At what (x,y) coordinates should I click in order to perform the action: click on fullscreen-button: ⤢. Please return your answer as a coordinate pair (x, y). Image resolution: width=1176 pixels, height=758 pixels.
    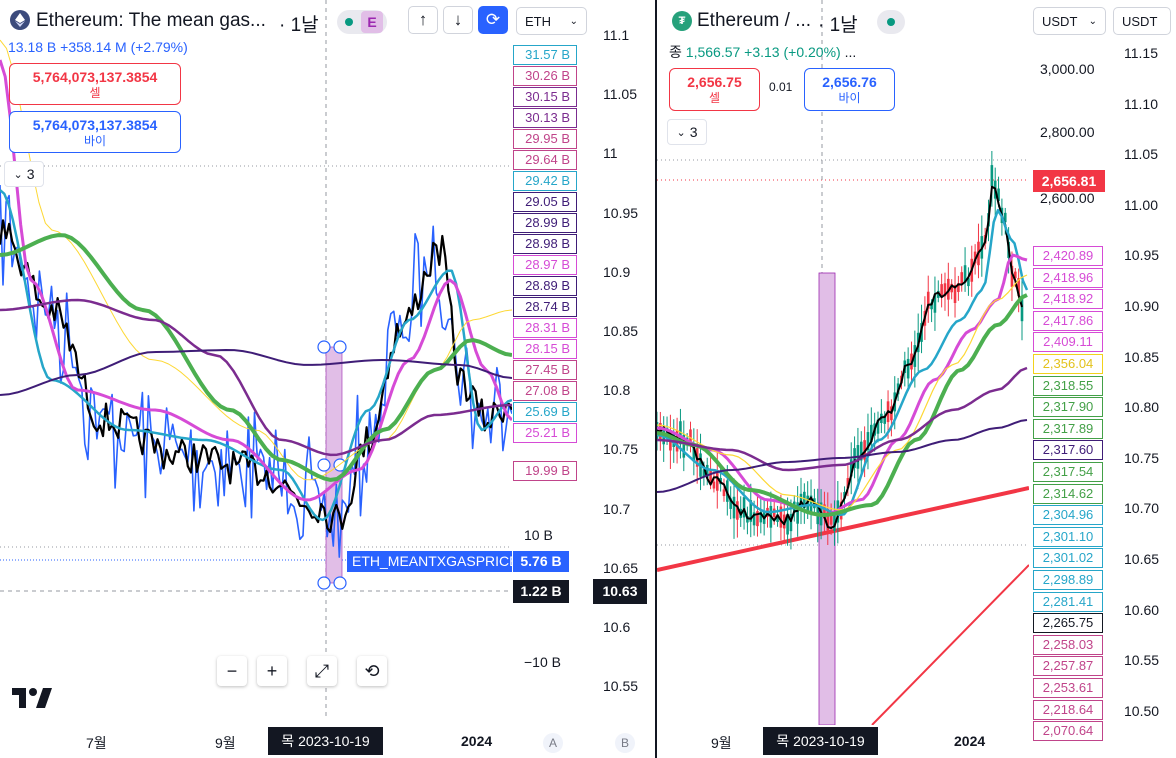
    Looking at the image, I should click on (322, 671).